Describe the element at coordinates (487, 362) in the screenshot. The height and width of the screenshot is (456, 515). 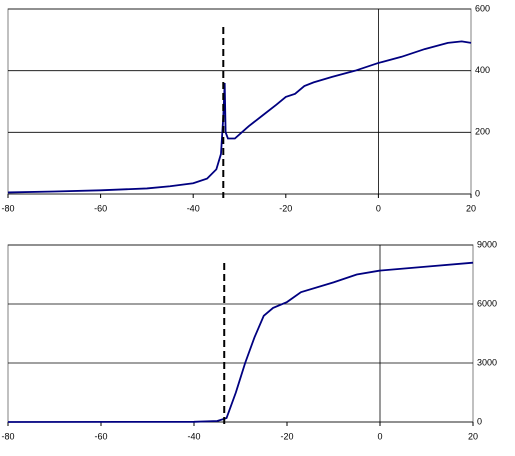
I see `y-tick-label: 3000` at that location.